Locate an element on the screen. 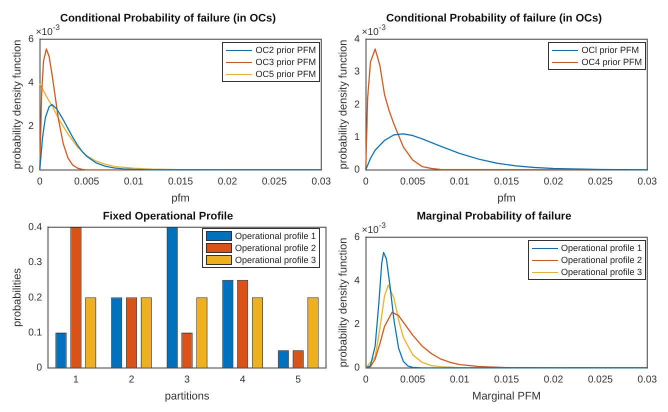 The width and height of the screenshot is (668, 412). legend-label: OC4 prior PFM is located at coordinates (611, 62).